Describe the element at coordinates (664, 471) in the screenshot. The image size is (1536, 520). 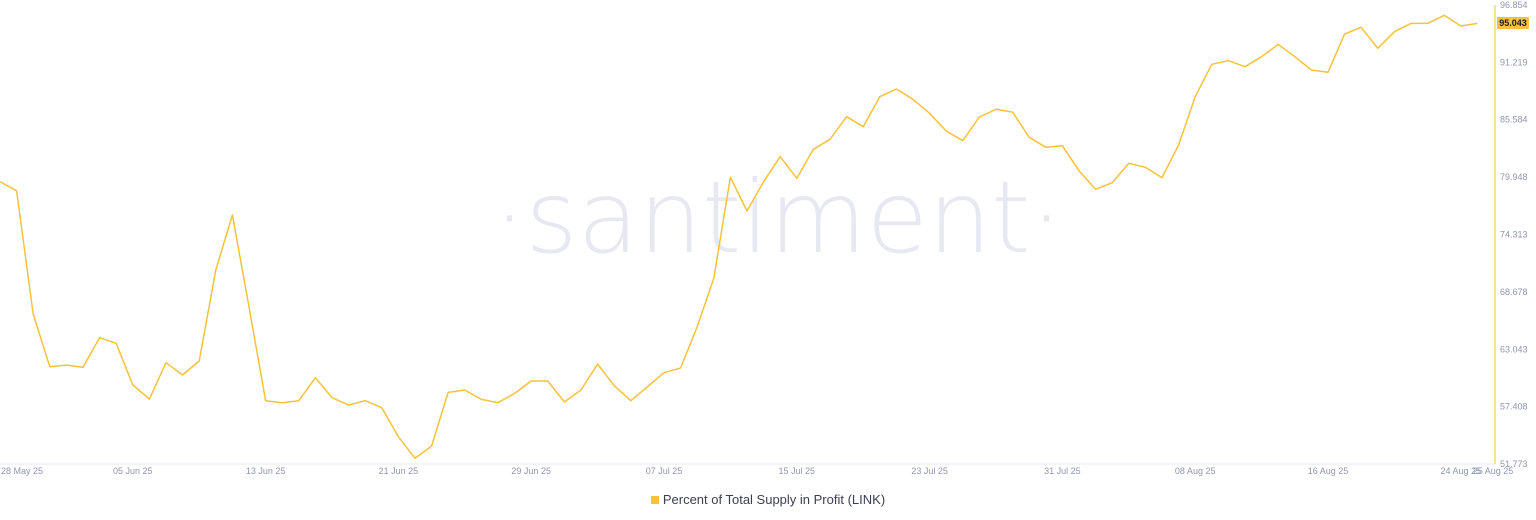
I see `x-tick-label: 07 Jul 25` at that location.